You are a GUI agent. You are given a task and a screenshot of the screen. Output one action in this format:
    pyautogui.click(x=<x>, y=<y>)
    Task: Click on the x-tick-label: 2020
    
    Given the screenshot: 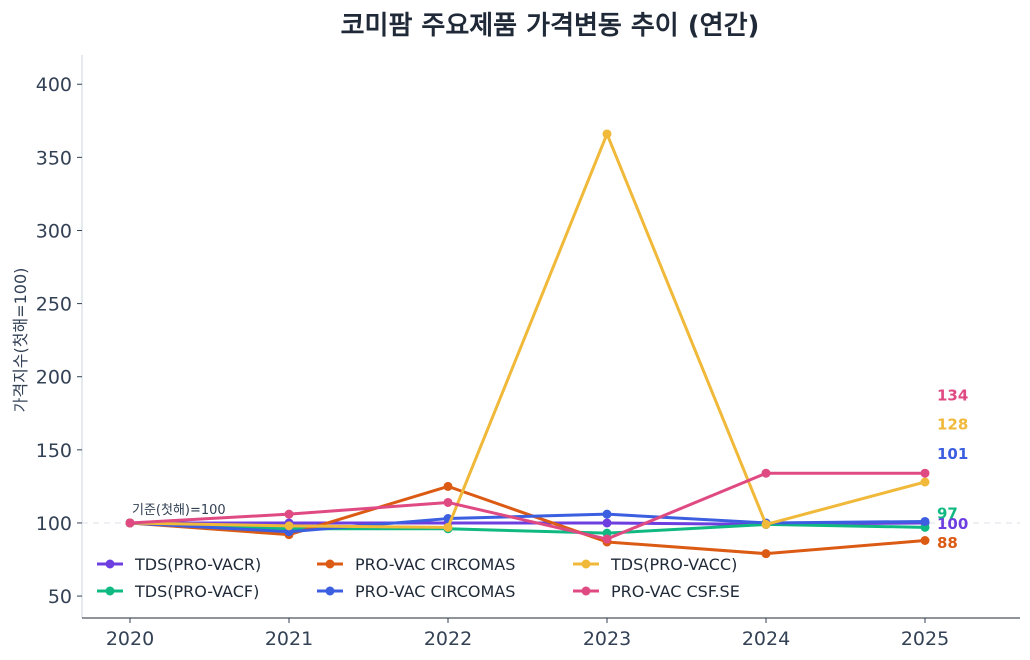 What is the action you would take?
    pyautogui.click(x=130, y=639)
    